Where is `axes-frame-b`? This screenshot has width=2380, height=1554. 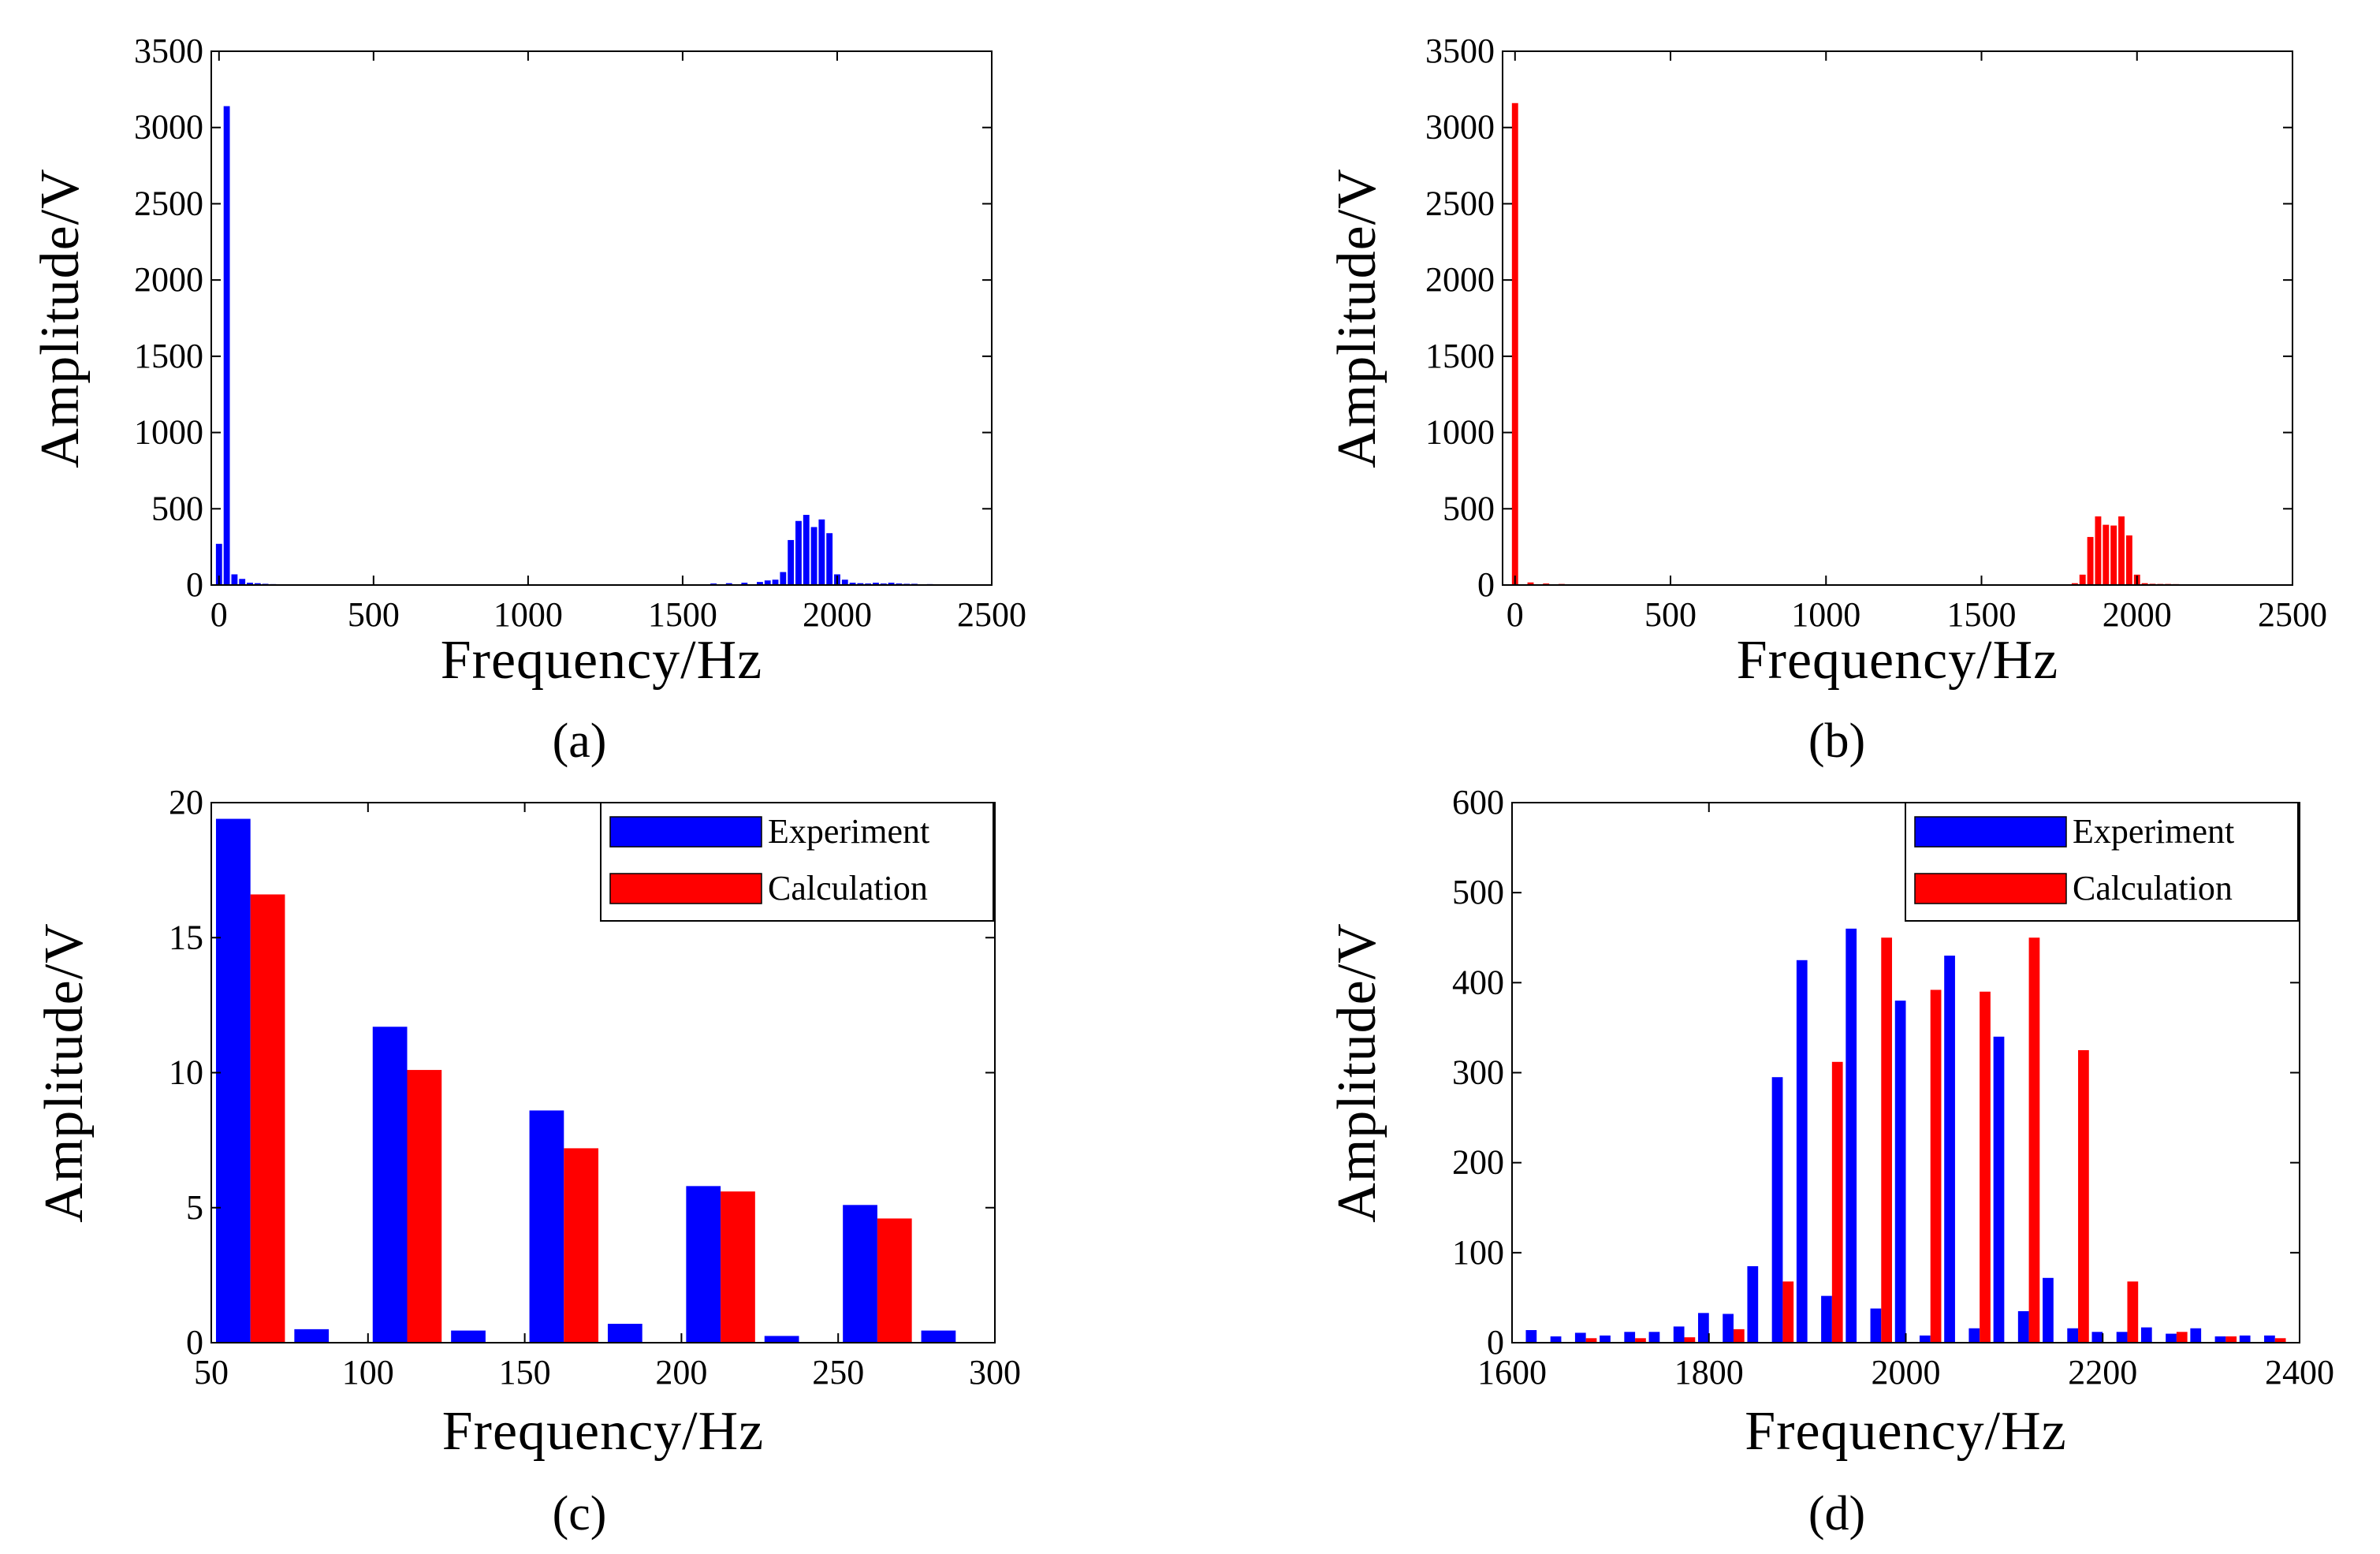
axes-frame-b is located at coordinates (1897, 318).